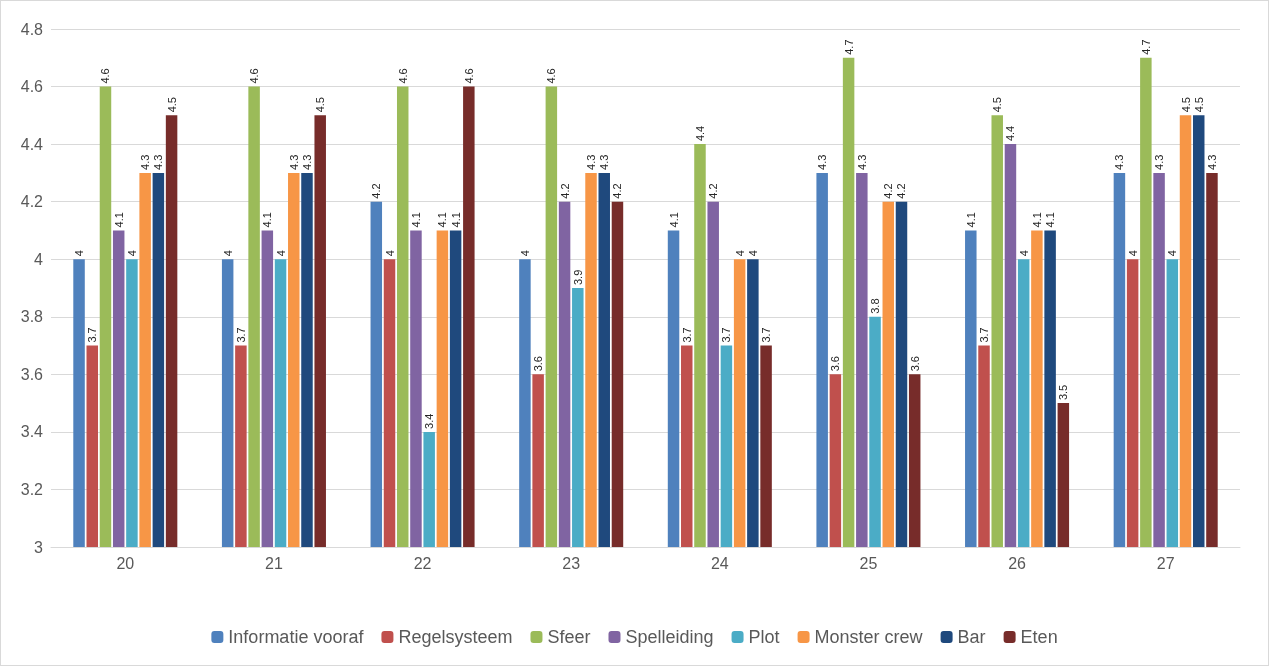 Image resolution: width=1269 pixels, height=666 pixels. I want to click on y-tick-label: 4.8, so click(32, 29).